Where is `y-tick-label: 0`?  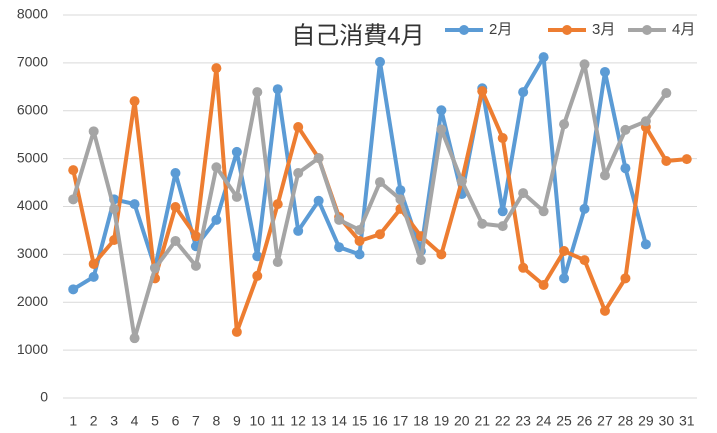
y-tick-label: 0 is located at coordinates (44, 397).